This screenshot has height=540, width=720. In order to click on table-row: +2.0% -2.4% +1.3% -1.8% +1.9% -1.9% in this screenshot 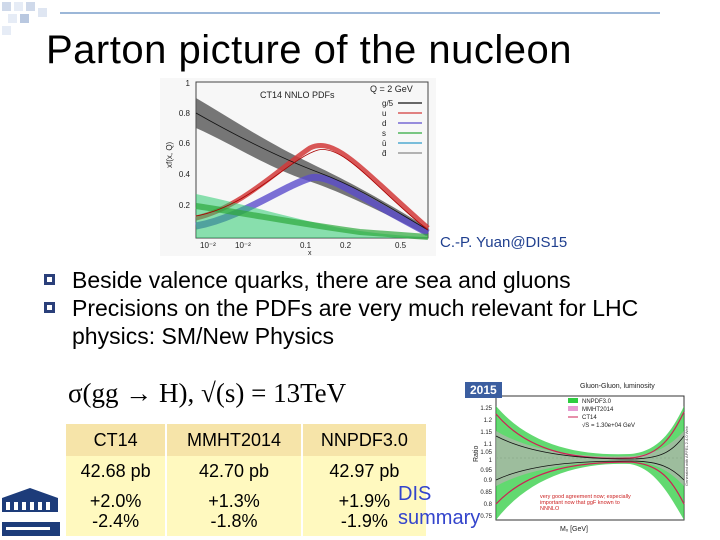, I will do `click(246, 511)`.